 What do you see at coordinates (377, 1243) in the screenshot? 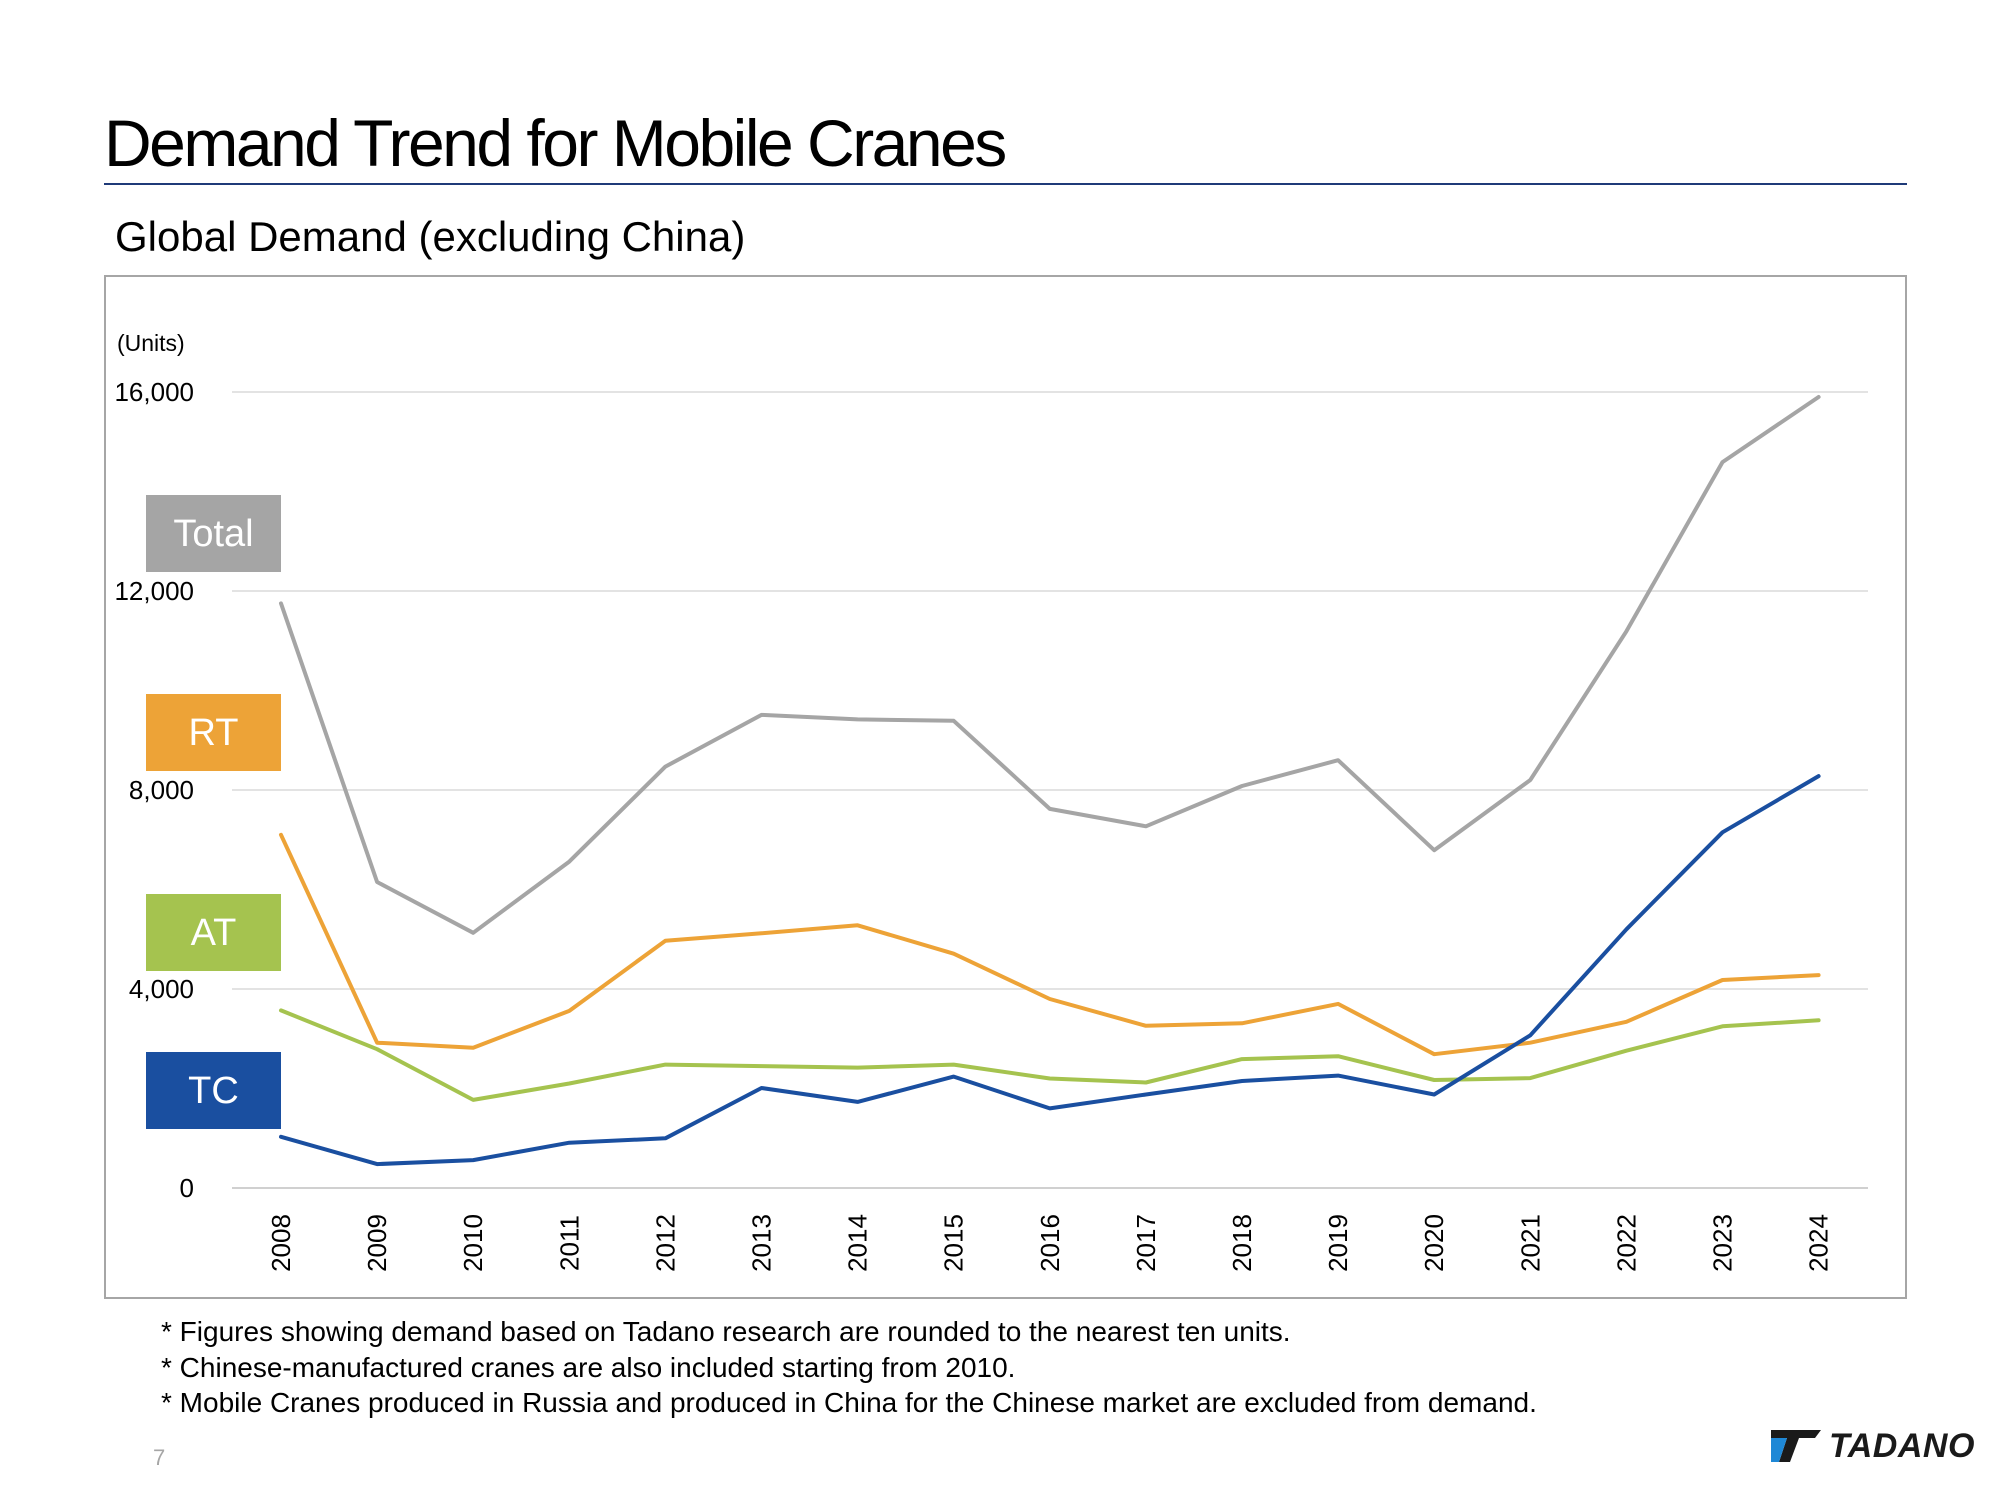
I see `x-tick-label: 2009` at bounding box center [377, 1243].